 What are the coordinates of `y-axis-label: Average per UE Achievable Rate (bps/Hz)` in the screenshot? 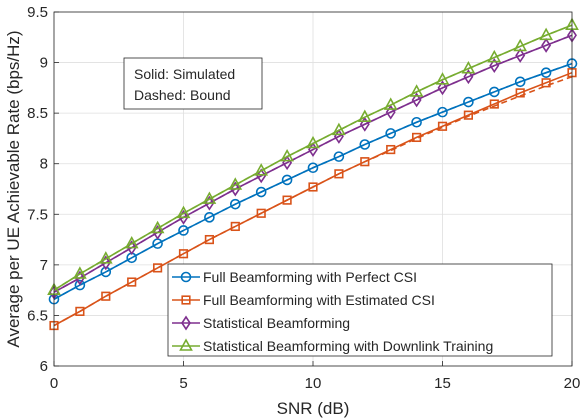 It's located at (13, 188).